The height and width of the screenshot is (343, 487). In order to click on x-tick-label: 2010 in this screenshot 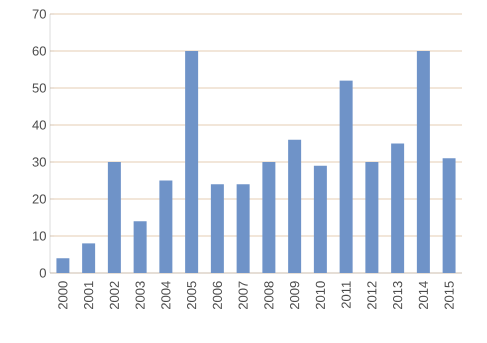, I will do `click(320, 295)`.